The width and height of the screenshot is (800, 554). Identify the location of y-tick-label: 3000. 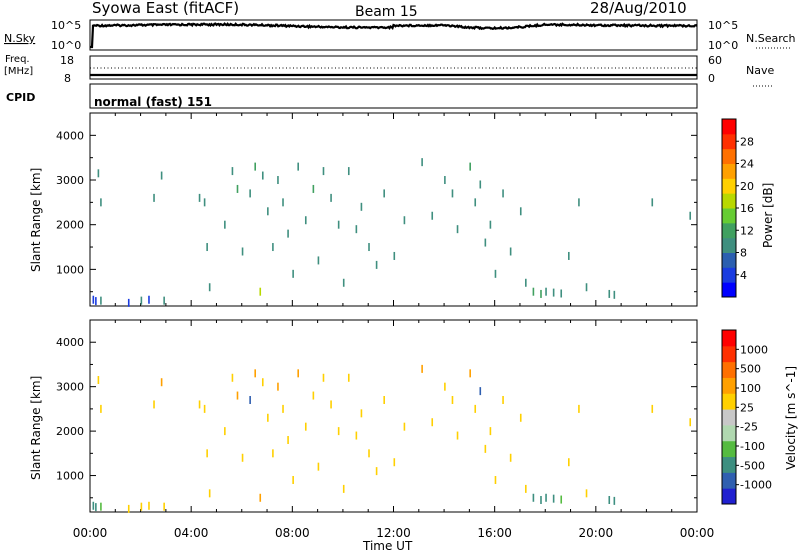
(70, 180).